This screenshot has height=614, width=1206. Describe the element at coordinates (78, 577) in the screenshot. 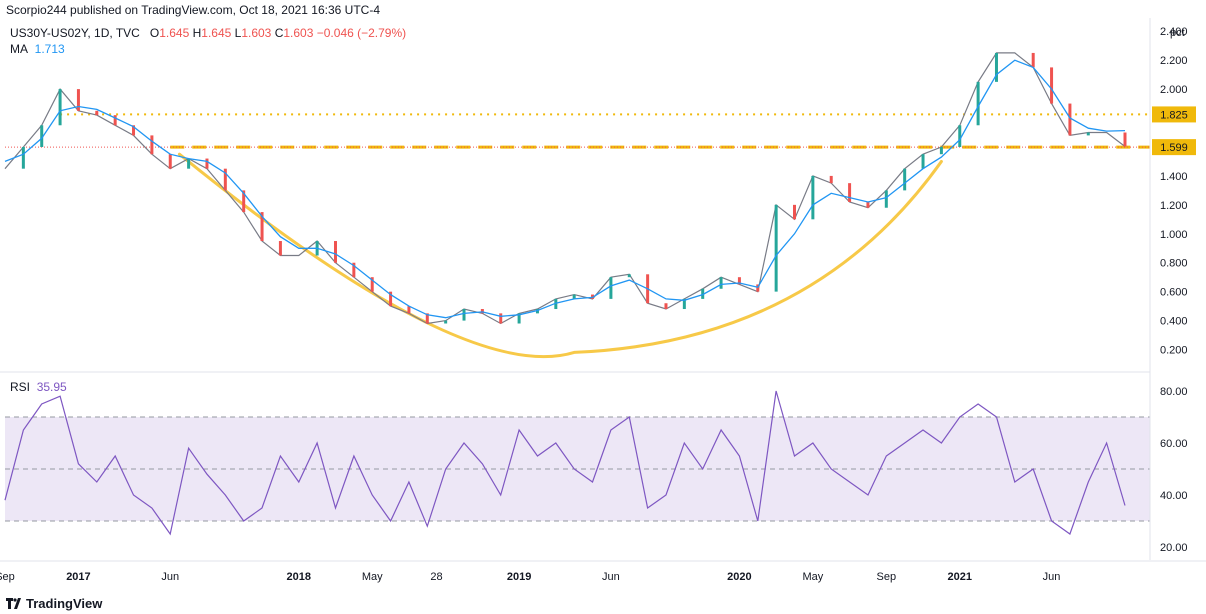

I see `x-tick-label: 2017` at that location.